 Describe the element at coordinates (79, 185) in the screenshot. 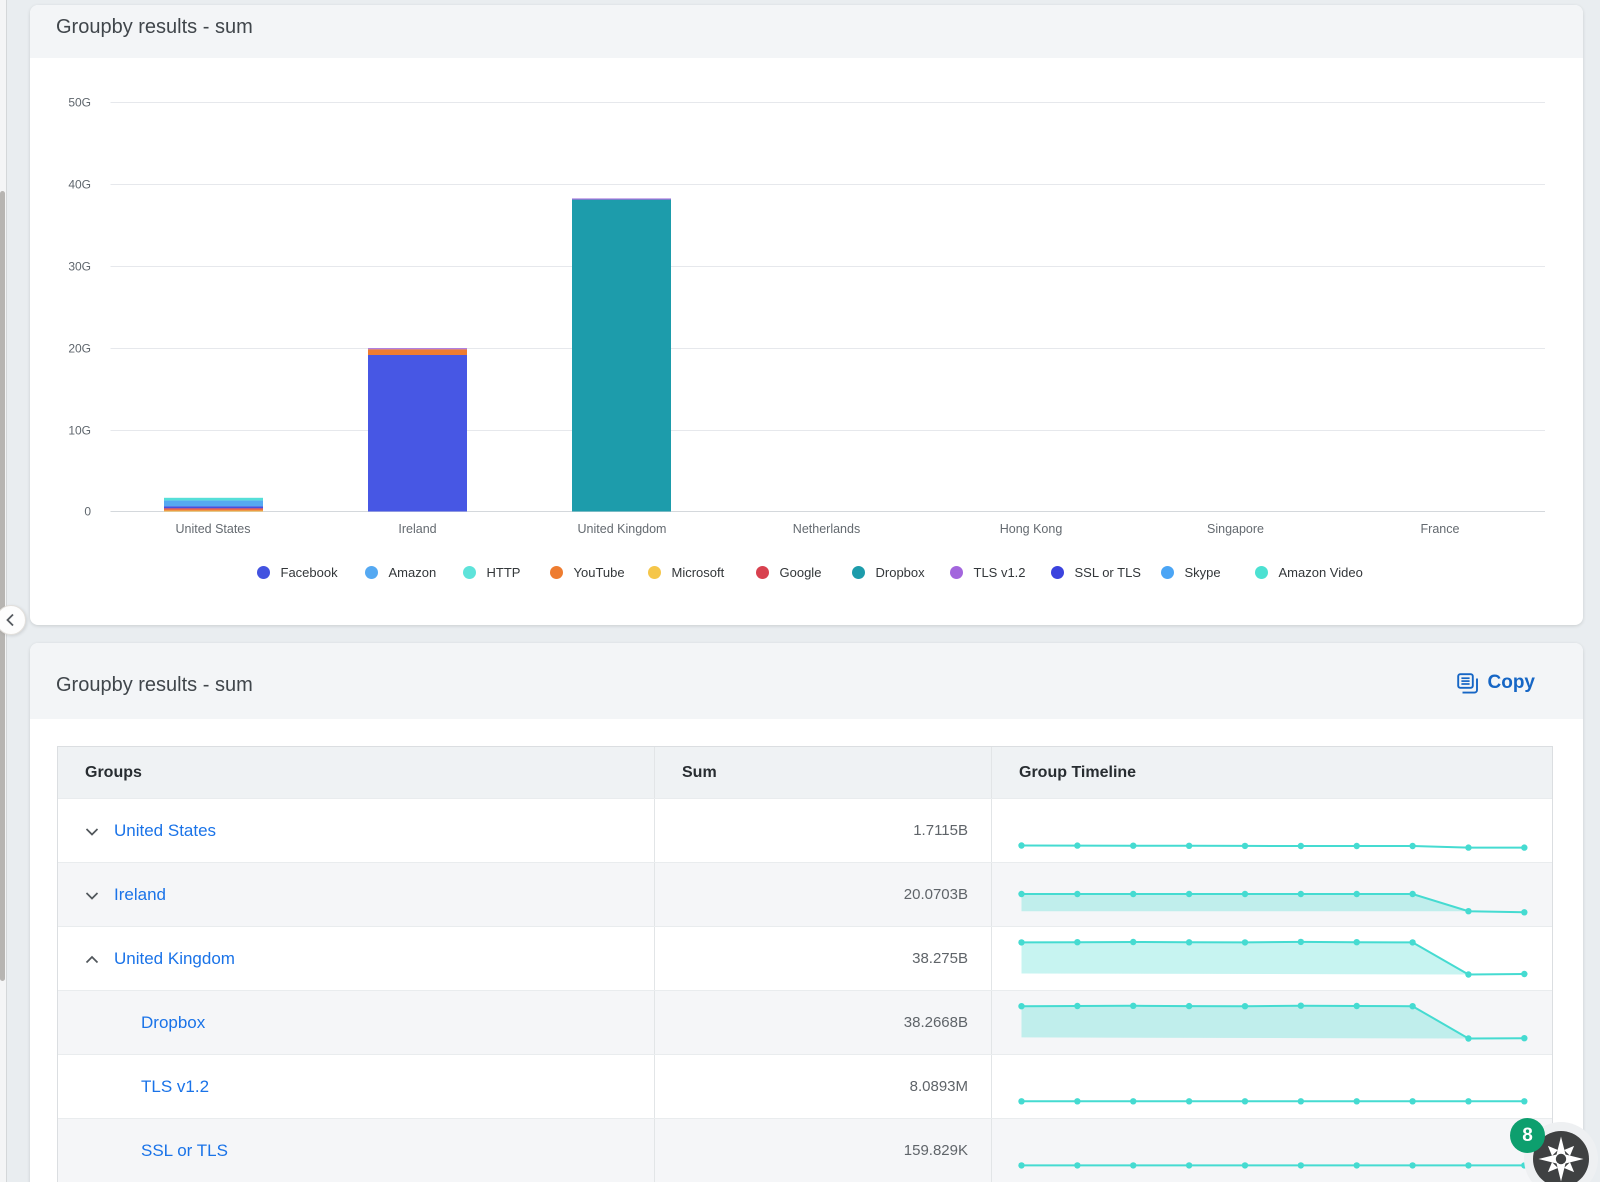

I see `svg-text: 40G` at that location.